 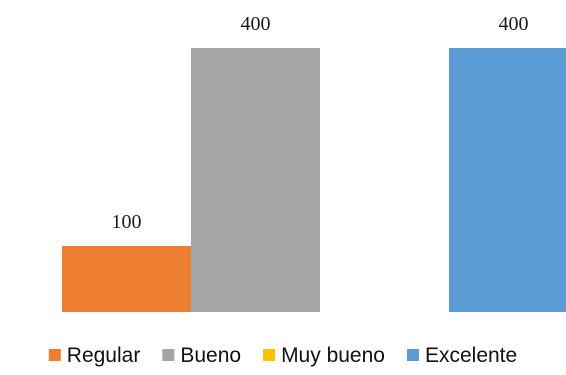 I want to click on data-label-excelente: 400, so click(x=514, y=24).